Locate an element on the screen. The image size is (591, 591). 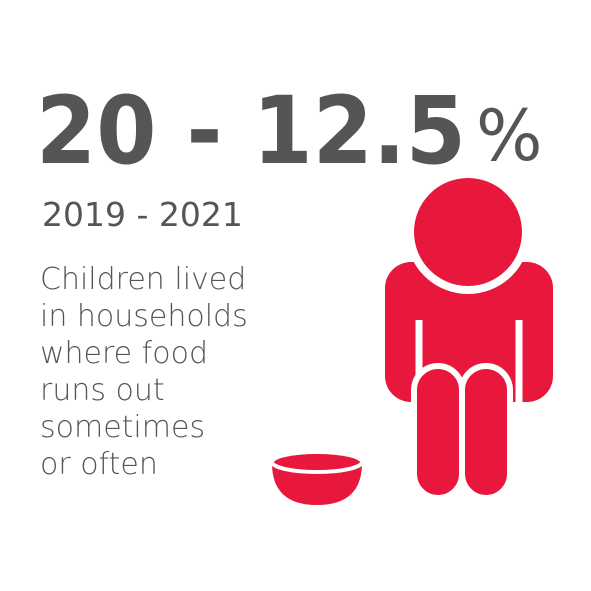
period: 2019 - 2021 is located at coordinates (142, 214).